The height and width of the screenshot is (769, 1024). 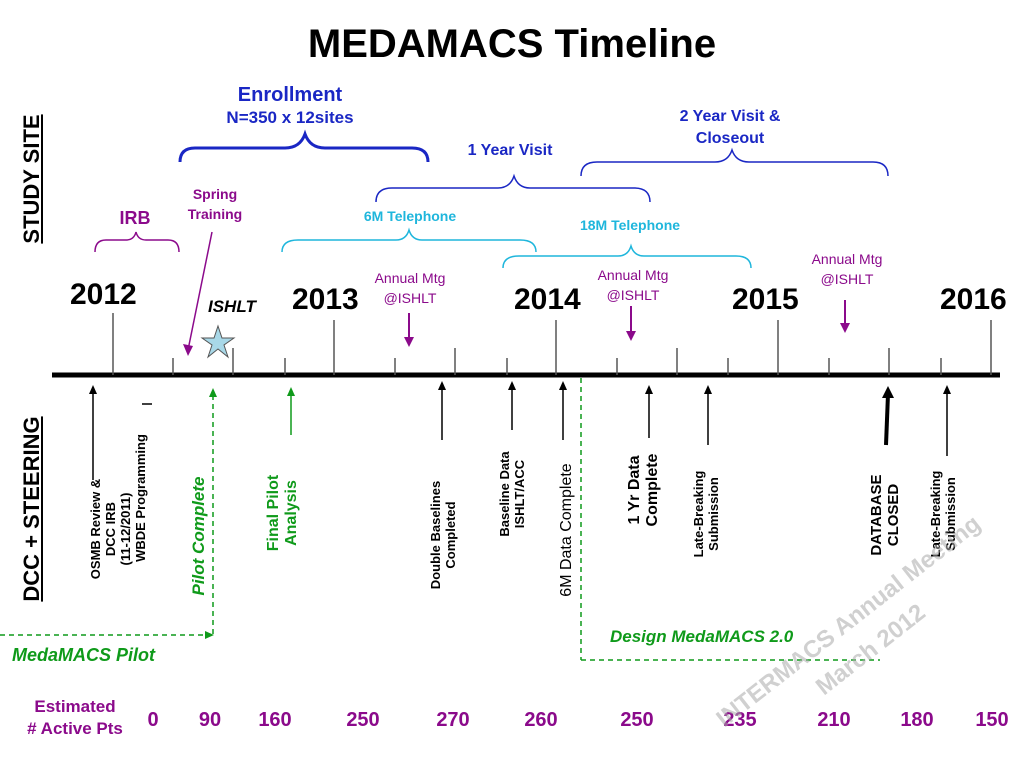 I want to click on estimated-value: 180, so click(x=917, y=720).